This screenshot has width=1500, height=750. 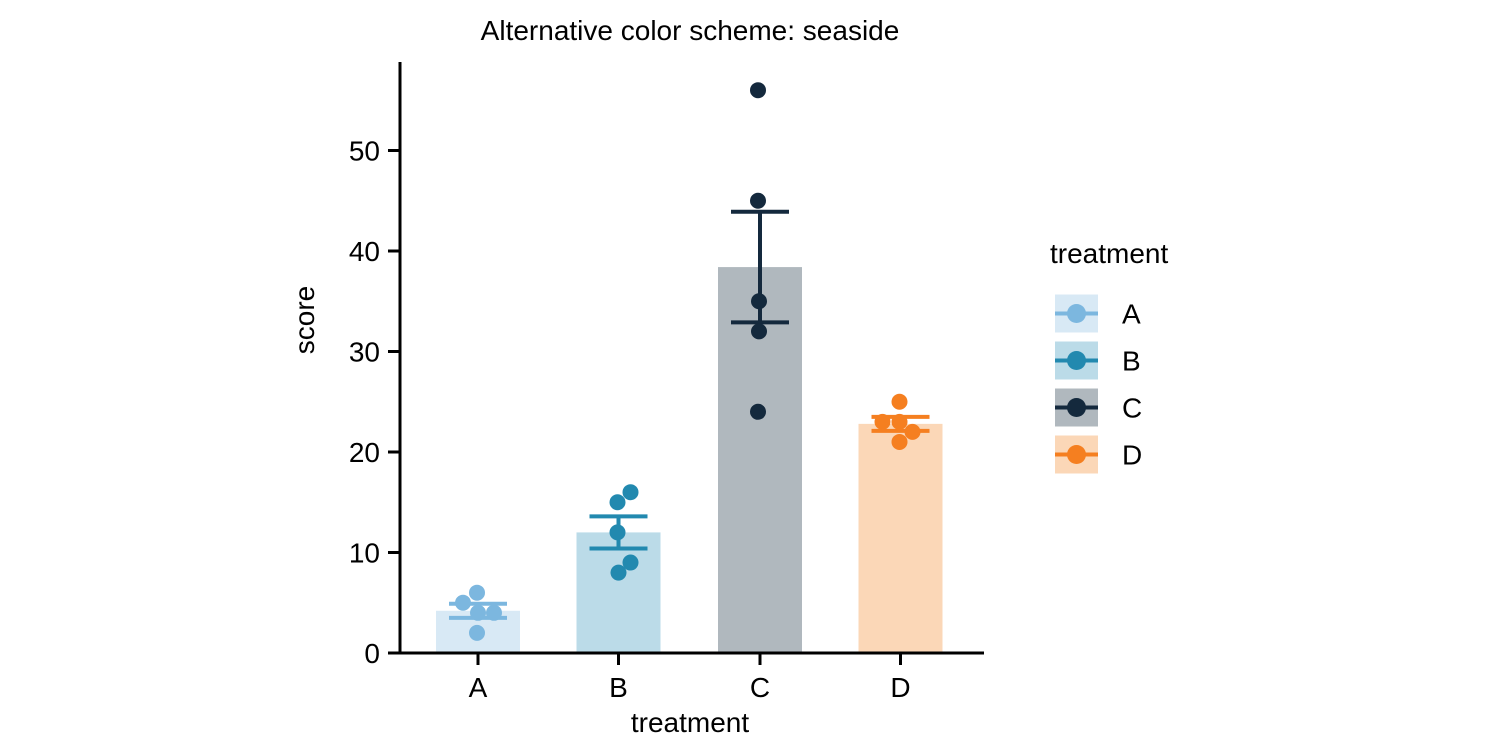 I want to click on y-axis-title: score, so click(x=304, y=320).